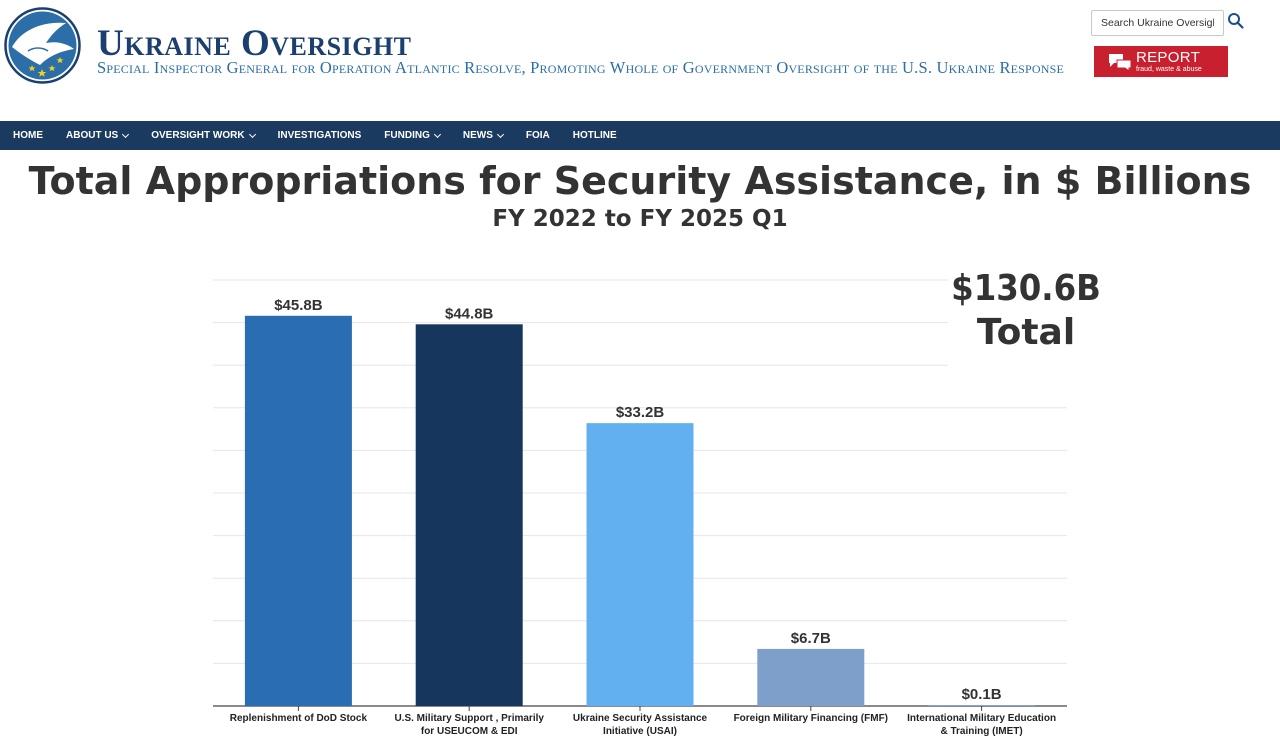 Image resolution: width=1280 pixels, height=756 pixels. I want to click on x-tick-label: for USEUCOM & EDI, so click(469, 731).